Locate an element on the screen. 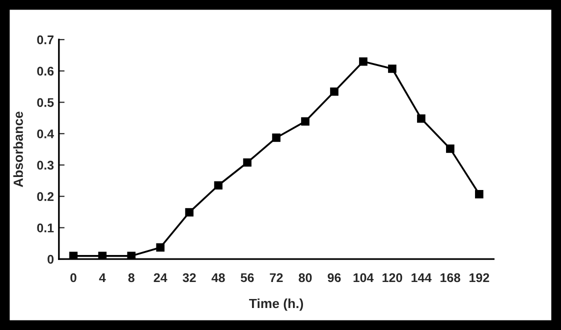  x-tick-label: 96 is located at coordinates (334, 277).